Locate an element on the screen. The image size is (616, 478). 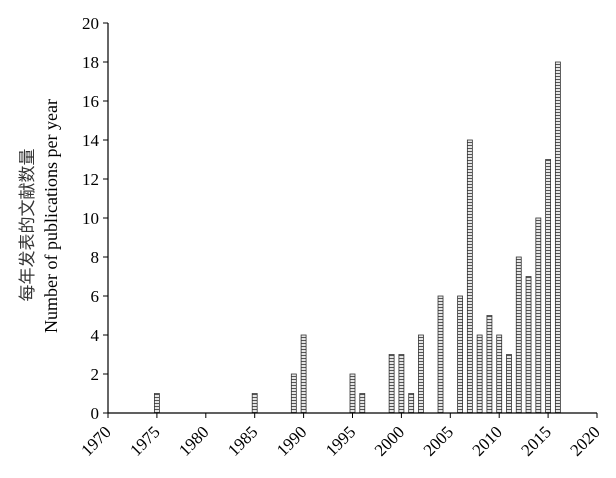
y-tick-label: 0 is located at coordinates (95, 413).